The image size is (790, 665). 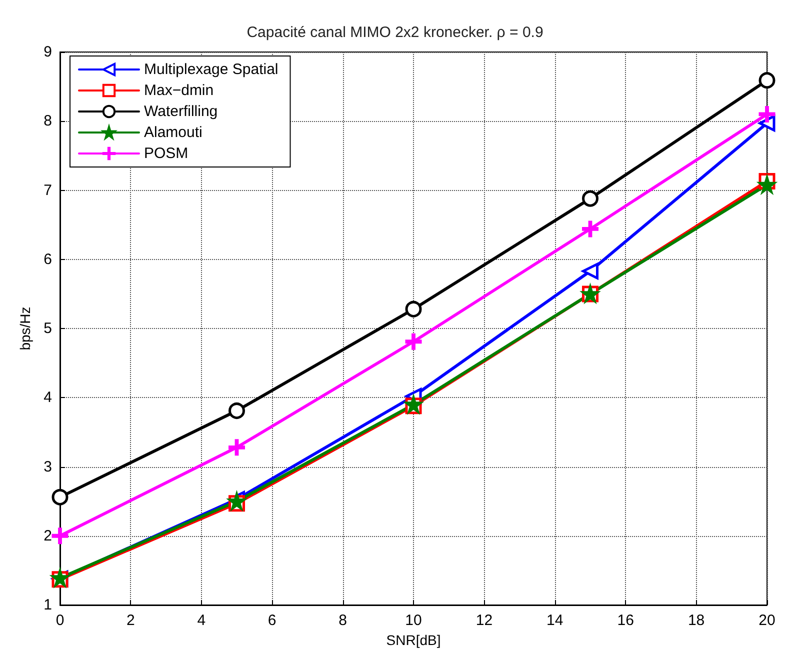 I want to click on x-tick-label: 20, so click(x=767, y=620).